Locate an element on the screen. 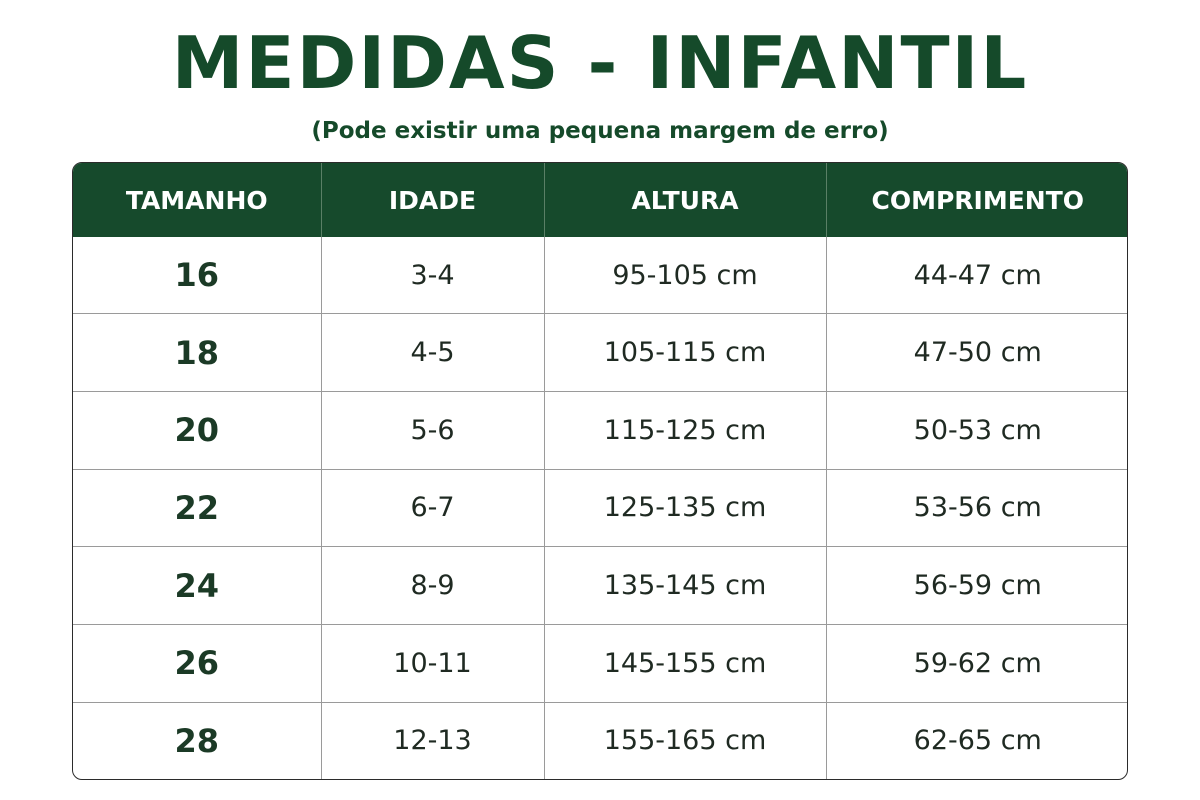 The image size is (1200, 800). cell-size: 28 is located at coordinates (197, 740).